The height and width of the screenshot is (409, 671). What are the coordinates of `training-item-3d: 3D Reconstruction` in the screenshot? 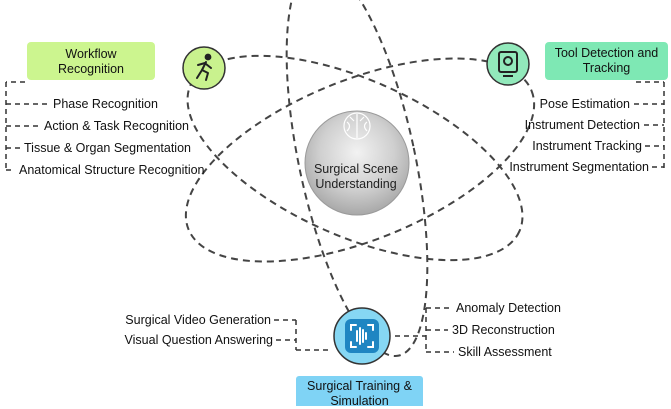 It's located at (503, 330).